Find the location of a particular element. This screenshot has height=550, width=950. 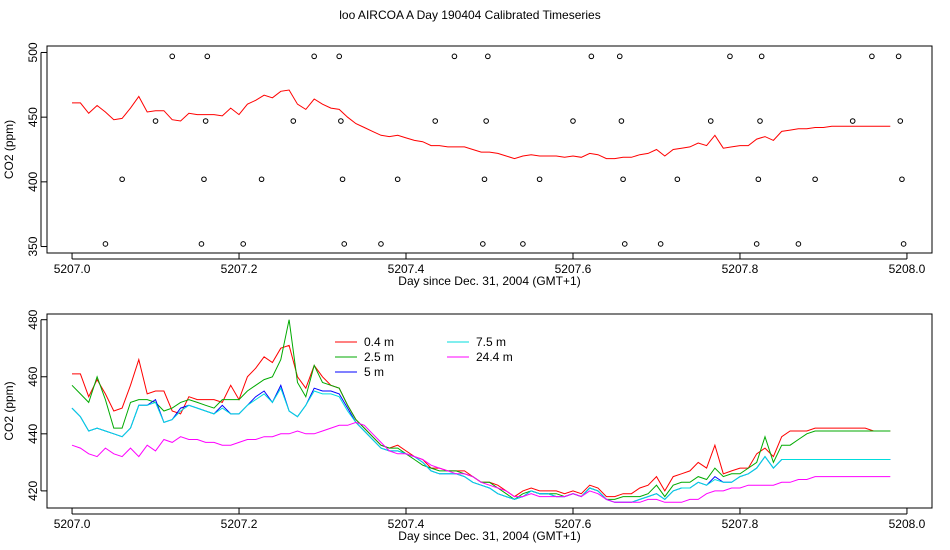

legend: 0.4 m2.5 m5 m 7.5 m24.4 m is located at coordinates (424, 357).